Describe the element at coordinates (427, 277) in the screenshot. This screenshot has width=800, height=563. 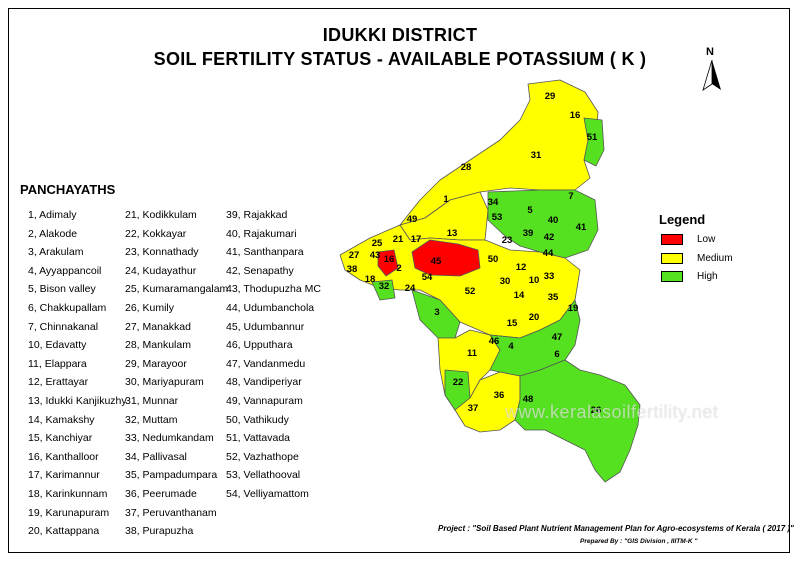
I see `region-number-label: 54` at that location.